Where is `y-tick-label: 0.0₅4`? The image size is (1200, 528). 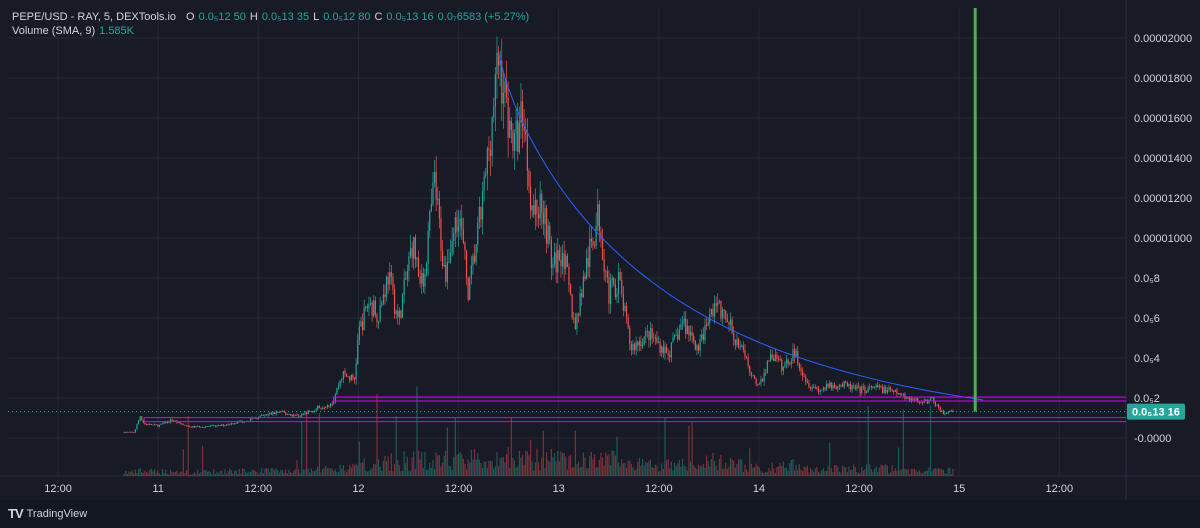 y-tick-label: 0.0₅4 is located at coordinates (1147, 359).